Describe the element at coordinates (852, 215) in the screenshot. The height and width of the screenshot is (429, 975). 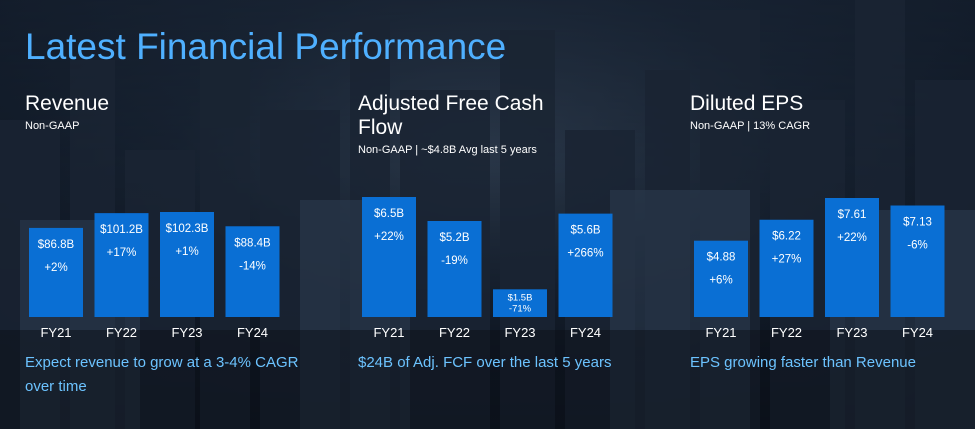
I see `bar-value-label: $7.61` at that location.